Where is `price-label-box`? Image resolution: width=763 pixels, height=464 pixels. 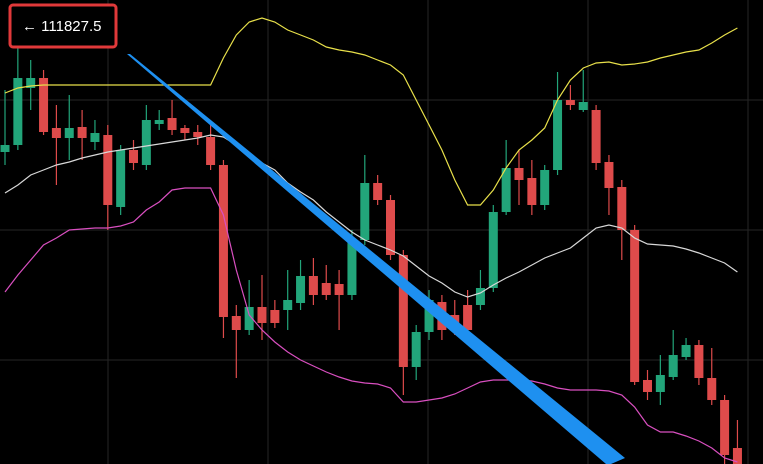 price-label-box is located at coordinates (63, 26).